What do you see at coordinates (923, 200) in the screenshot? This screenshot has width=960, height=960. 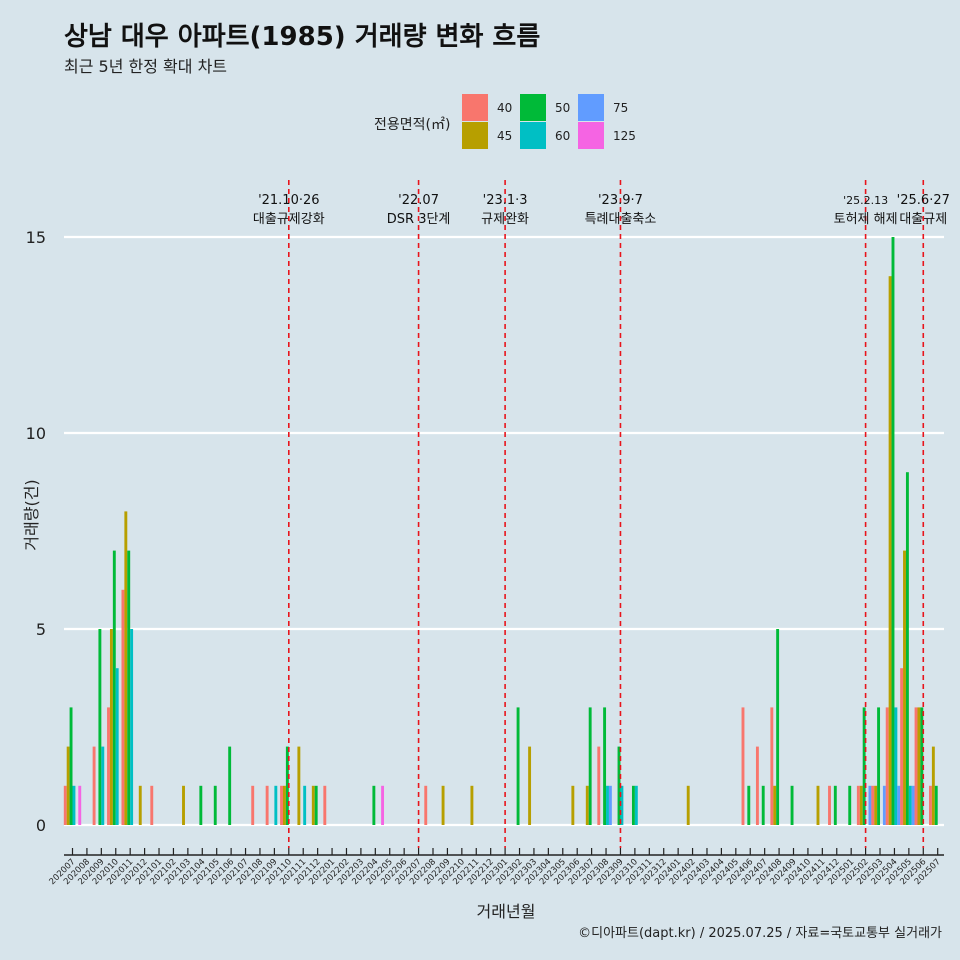 I see `event-date-label: '25.6·27` at bounding box center [923, 200].